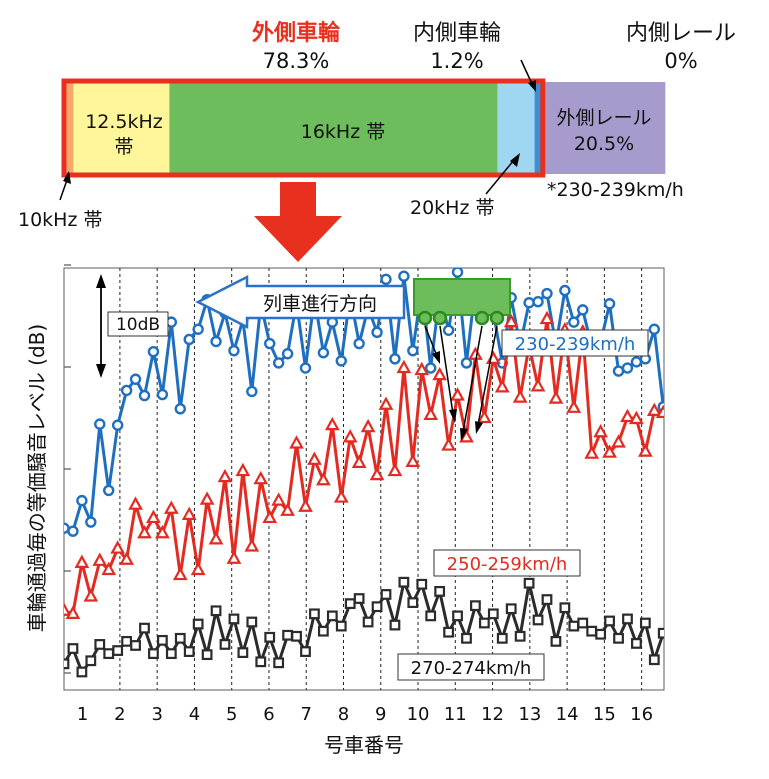 The height and width of the screenshot is (779, 769). Describe the element at coordinates (365, 714) in the screenshot. I see `x-tick-labels: 1 2 3 4 5 6 7 8 9 10 11 12 13 14 15 16` at that location.